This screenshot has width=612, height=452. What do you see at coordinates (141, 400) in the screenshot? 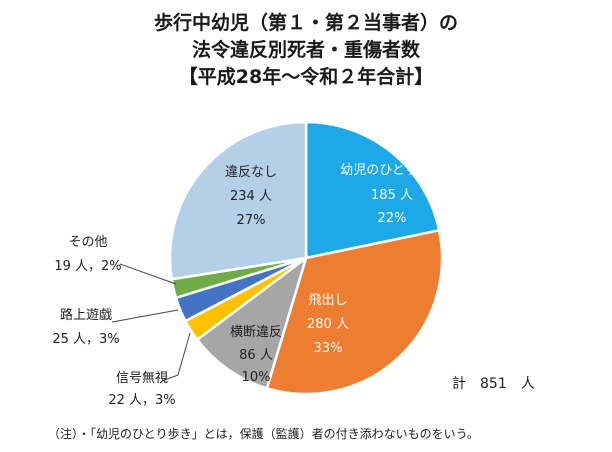
I see `slice-count-label: 22 人，3%` at bounding box center [141, 400].